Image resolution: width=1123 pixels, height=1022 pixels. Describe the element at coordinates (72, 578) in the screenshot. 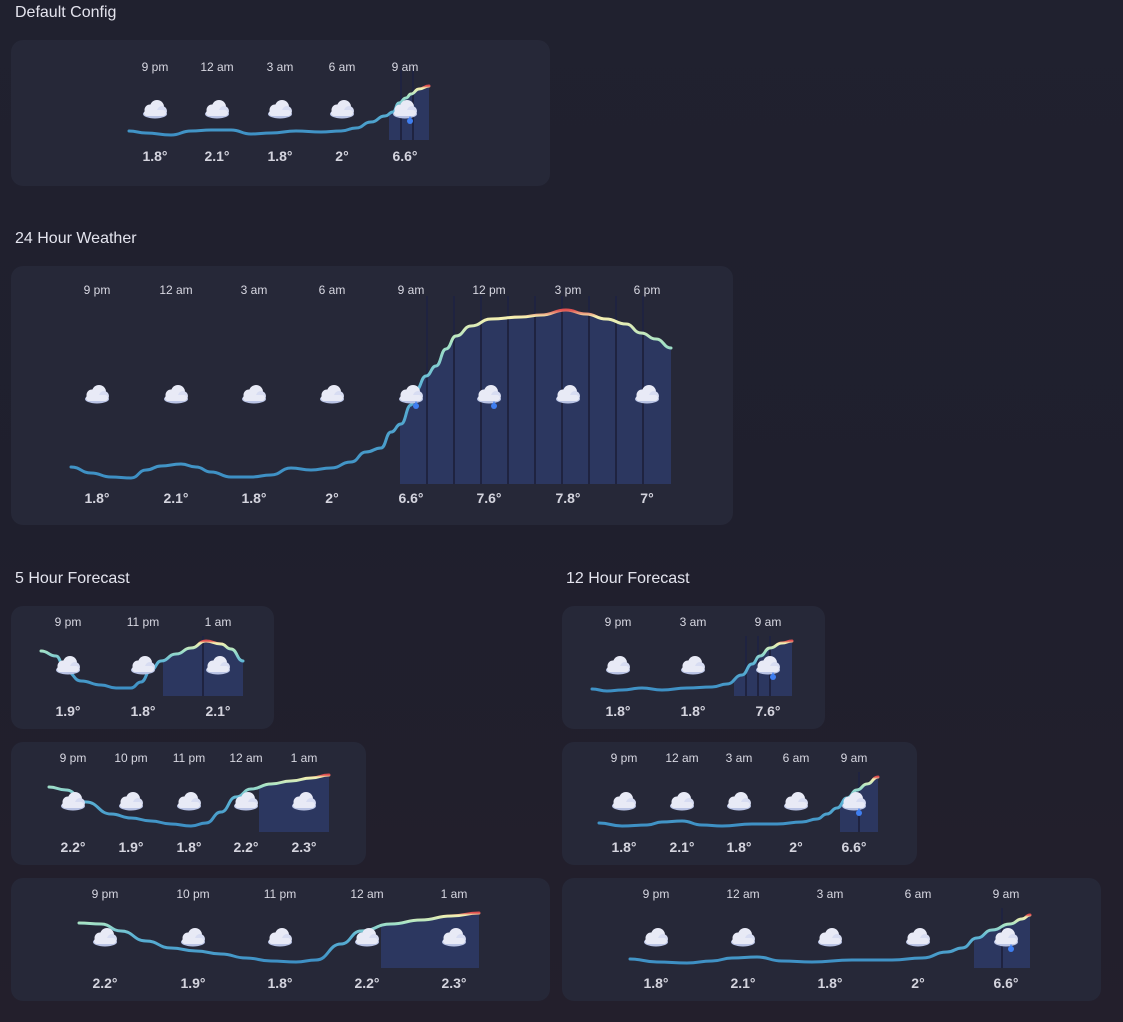

I see `section-title-5-hour-forecast: 5 Hour Forecast` at that location.